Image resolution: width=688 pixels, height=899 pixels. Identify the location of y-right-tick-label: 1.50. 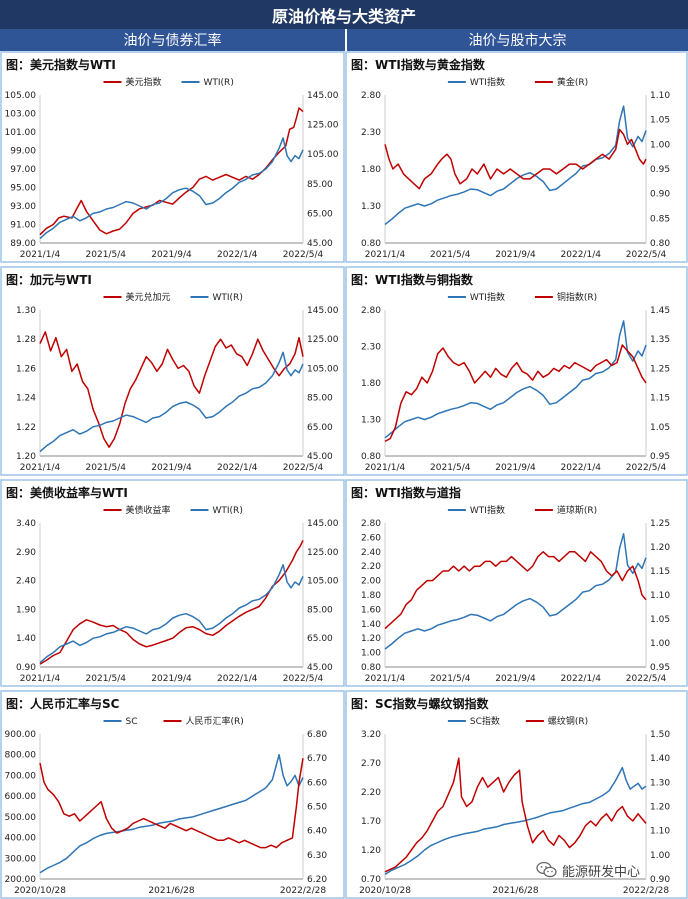
(660, 735).